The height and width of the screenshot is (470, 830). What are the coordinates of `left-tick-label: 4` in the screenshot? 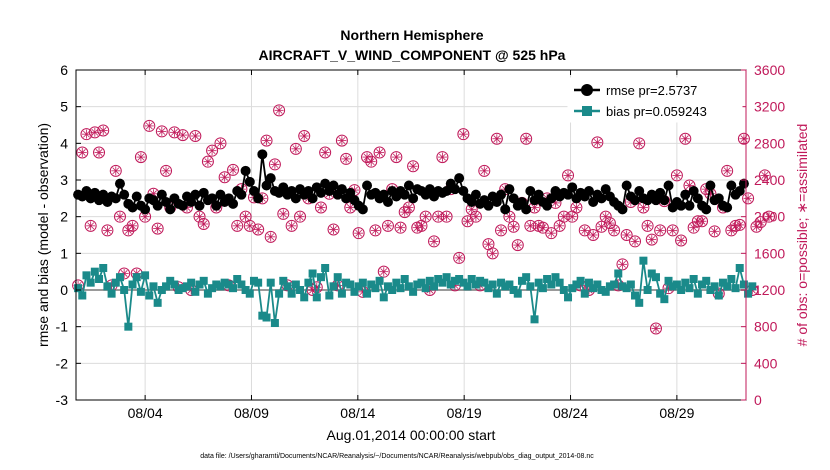 It's located at (64, 143).